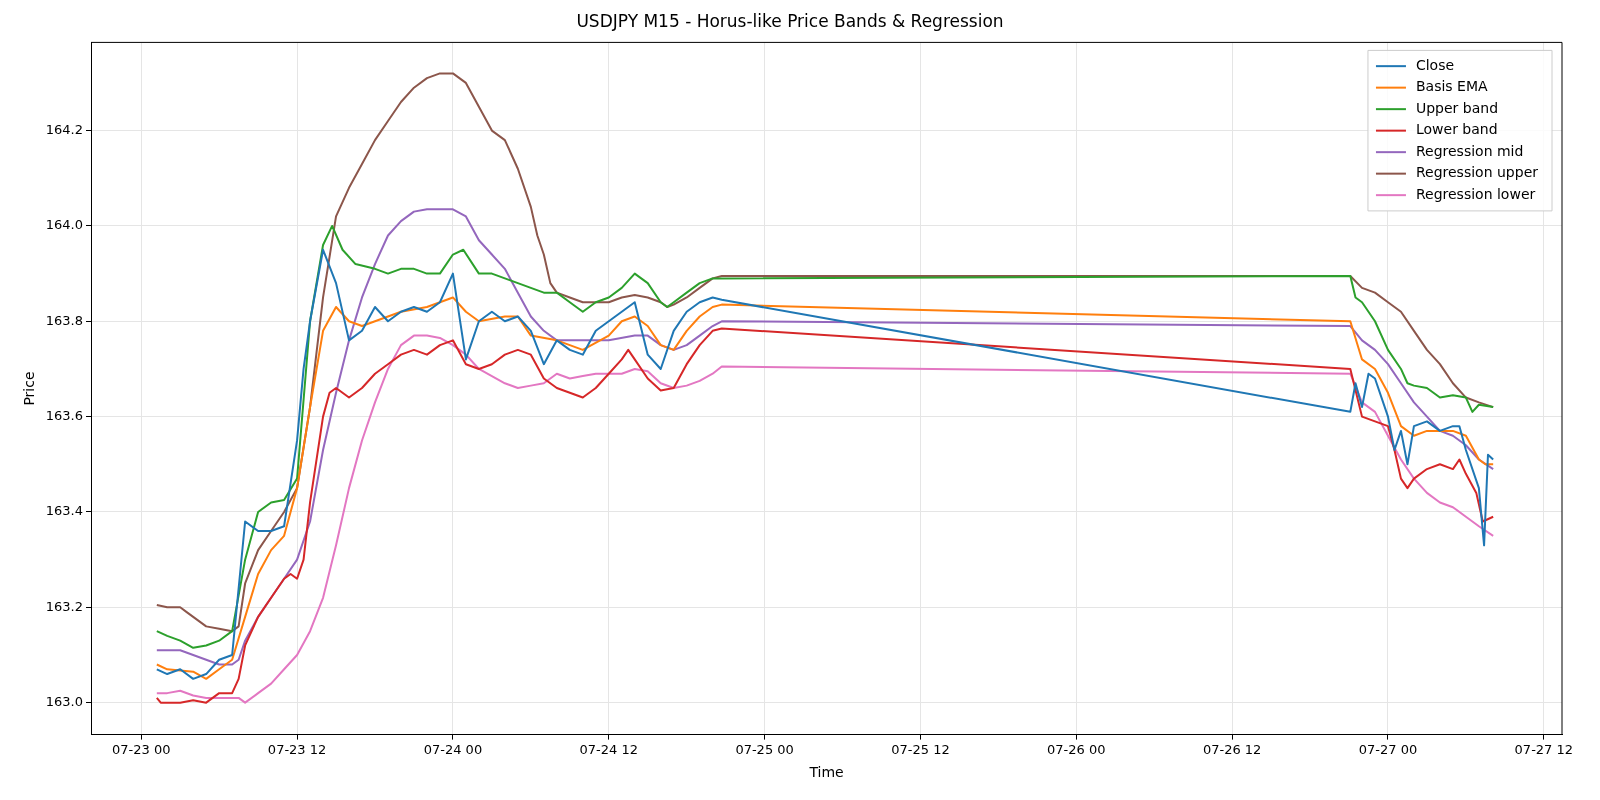  What do you see at coordinates (64, 320) in the screenshot?
I see `y-tick-label: 163.8` at bounding box center [64, 320].